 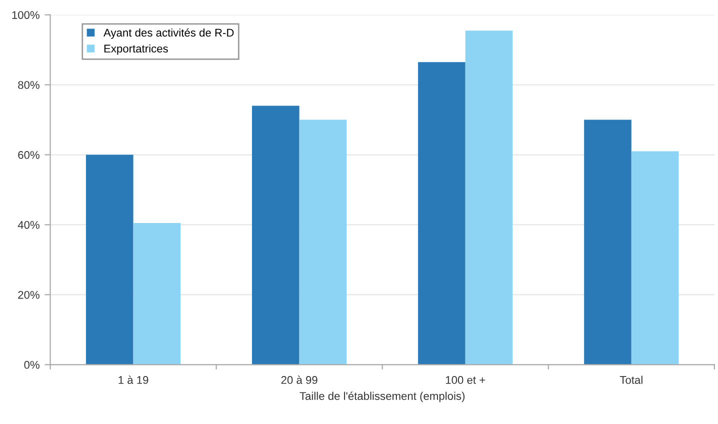 I want to click on y-tick-label: 100%, so click(x=26, y=15).